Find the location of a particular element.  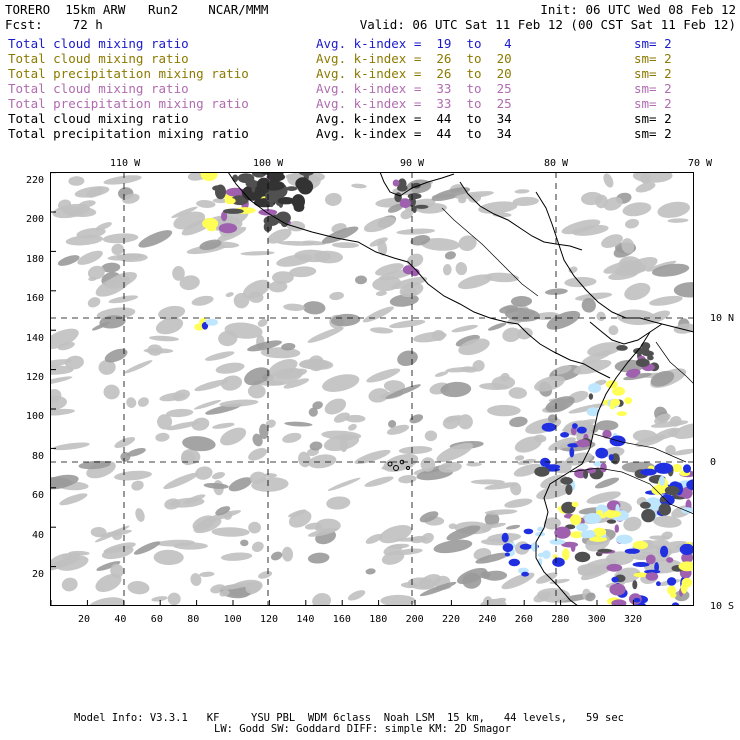

y-tick-label: 40 is located at coordinates (38, 535).